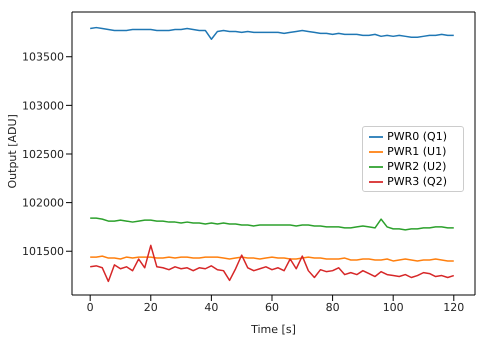  What do you see at coordinates (416, 151) in the screenshot?
I see `legend-label: PWR1 (U1)` at bounding box center [416, 151].